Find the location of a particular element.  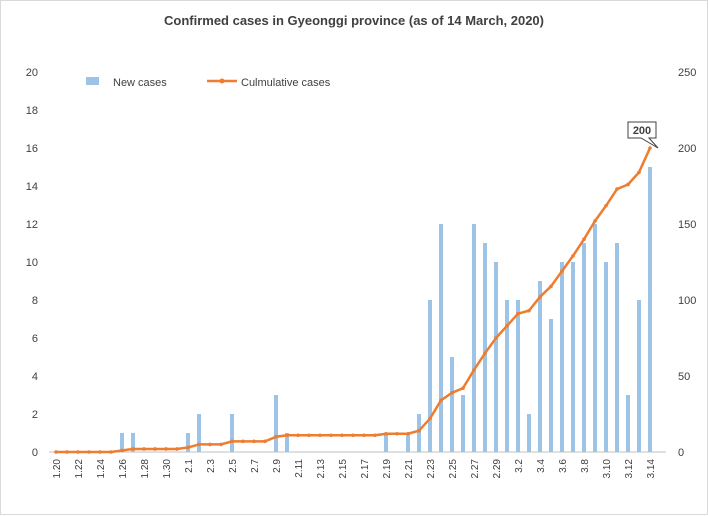

legend-marker-cumulative is located at coordinates (222, 81).